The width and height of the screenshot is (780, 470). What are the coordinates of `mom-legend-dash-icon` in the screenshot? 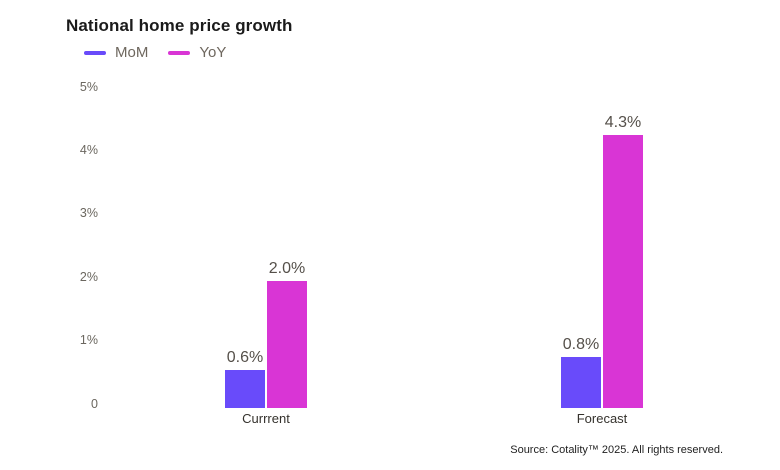 It's located at (95, 52).